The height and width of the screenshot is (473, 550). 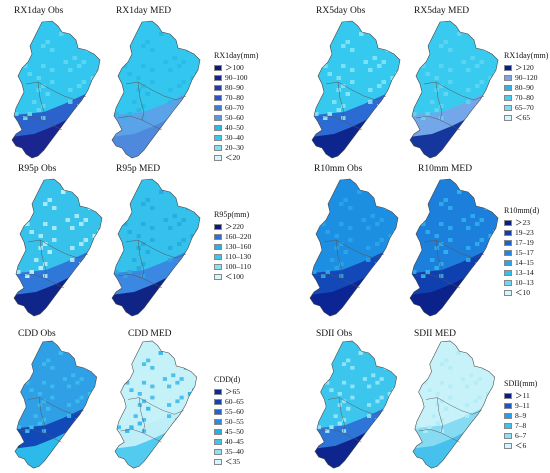 I want to click on legend-item: 80–90, so click(x=236, y=88).